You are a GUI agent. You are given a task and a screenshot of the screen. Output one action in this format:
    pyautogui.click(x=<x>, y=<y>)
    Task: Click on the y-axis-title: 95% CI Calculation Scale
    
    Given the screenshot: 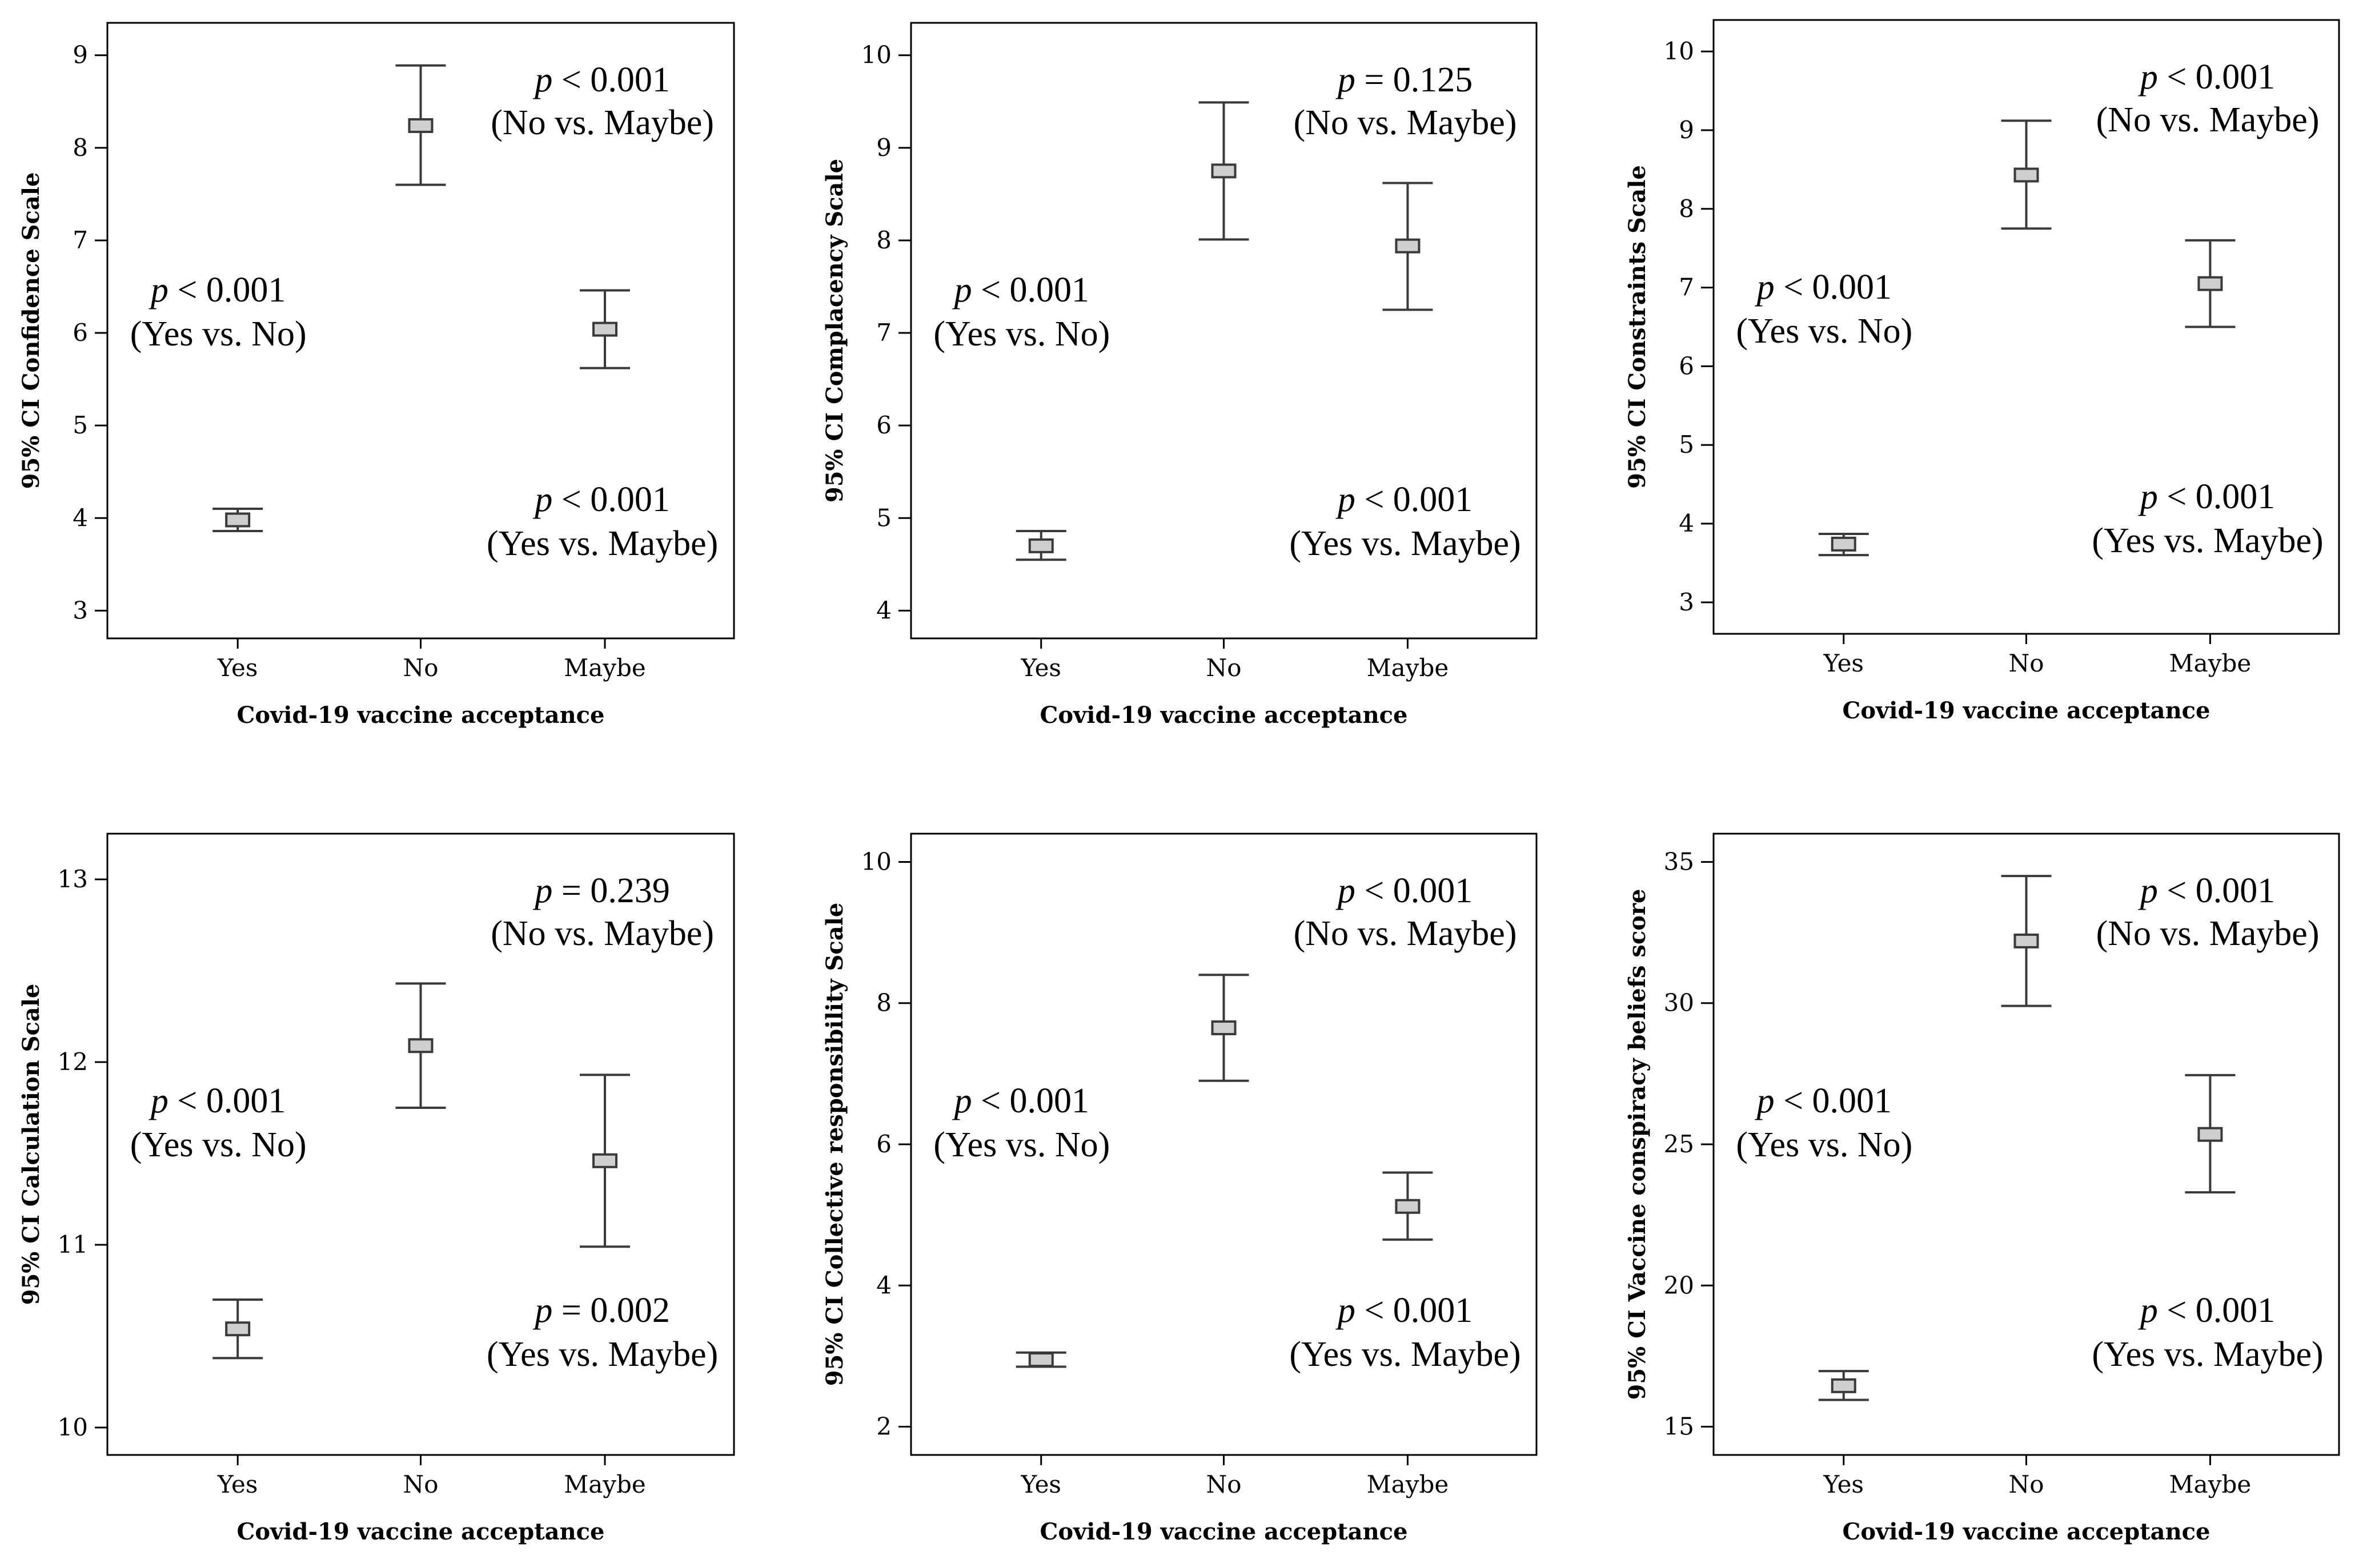 What is the action you would take?
    pyautogui.click(x=31, y=1144)
    